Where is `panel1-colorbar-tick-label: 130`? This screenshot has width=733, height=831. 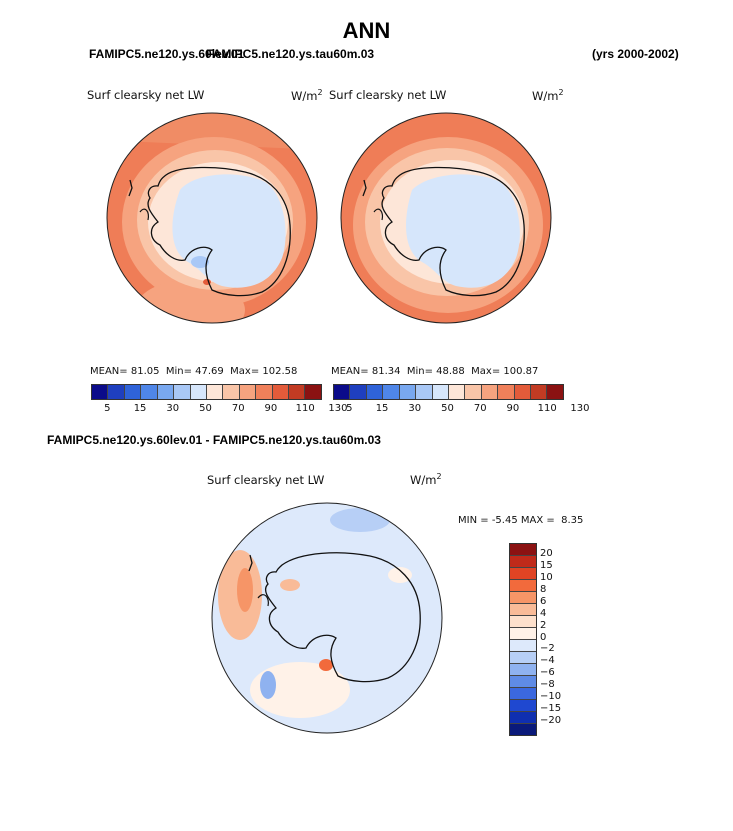 panel1-colorbar-tick-label: 130 is located at coordinates (338, 408).